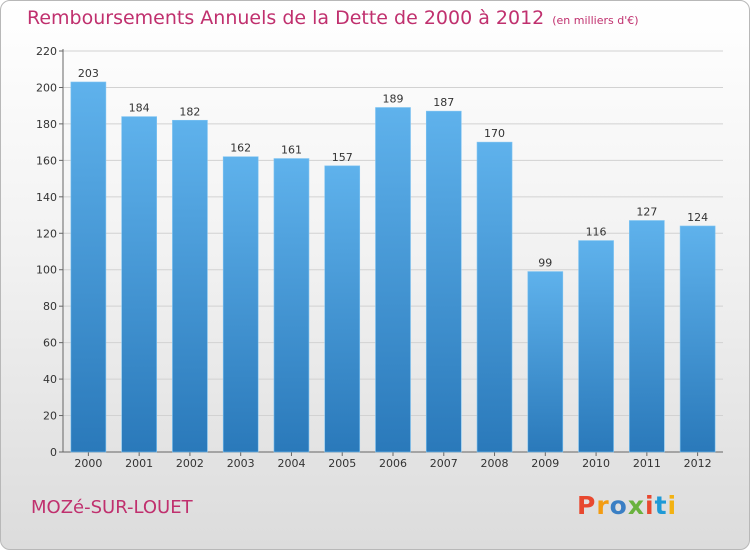 The height and width of the screenshot is (550, 750). I want to click on logo-letter: o, so click(618, 505).